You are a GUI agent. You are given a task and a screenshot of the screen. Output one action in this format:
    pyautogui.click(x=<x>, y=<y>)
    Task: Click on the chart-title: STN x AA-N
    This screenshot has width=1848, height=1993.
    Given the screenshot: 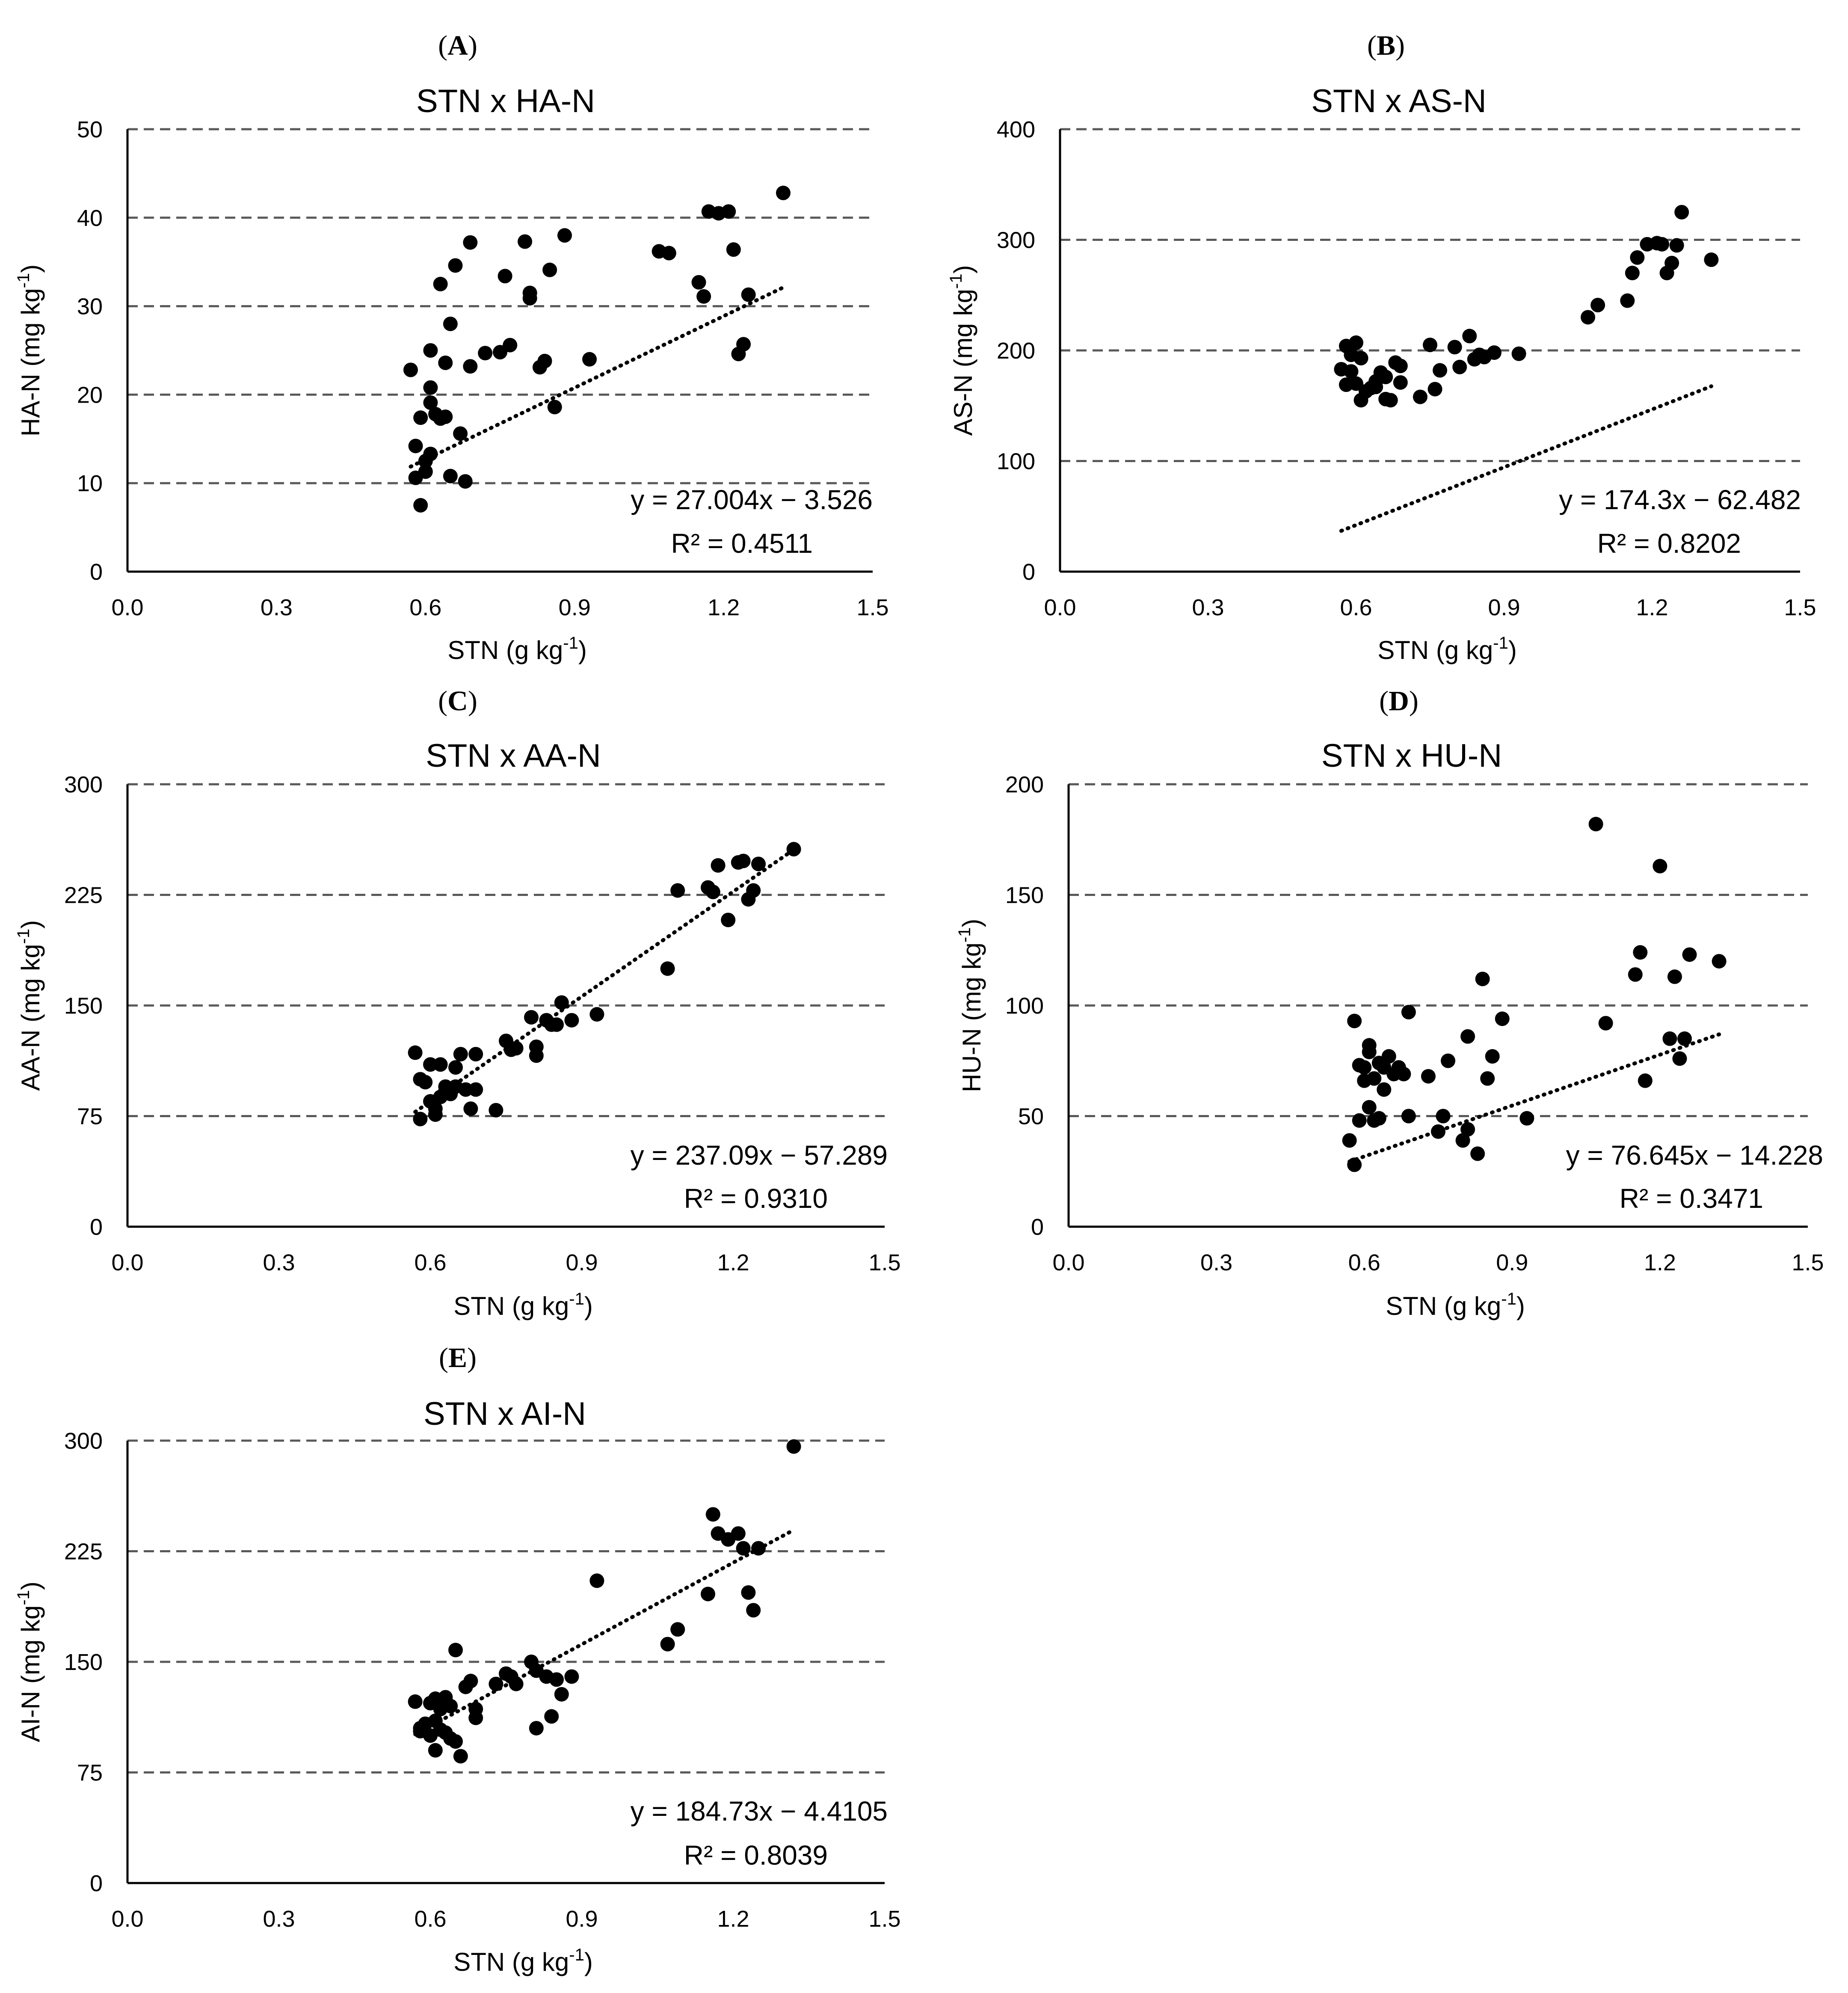 What is the action you would take?
    pyautogui.click(x=513, y=756)
    